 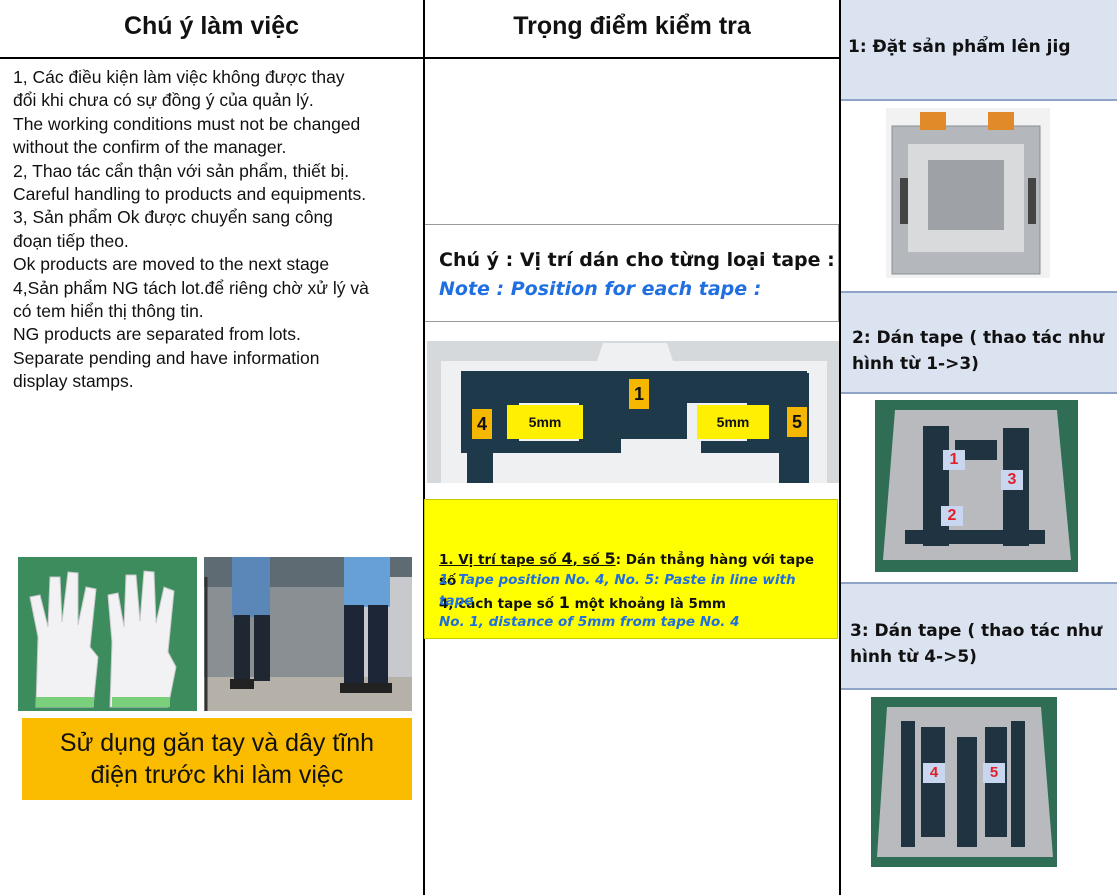 What do you see at coordinates (637, 260) in the screenshot?
I see `note-vi: Chú ý : Vị trí dán cho từng loại tape :` at bounding box center [637, 260].